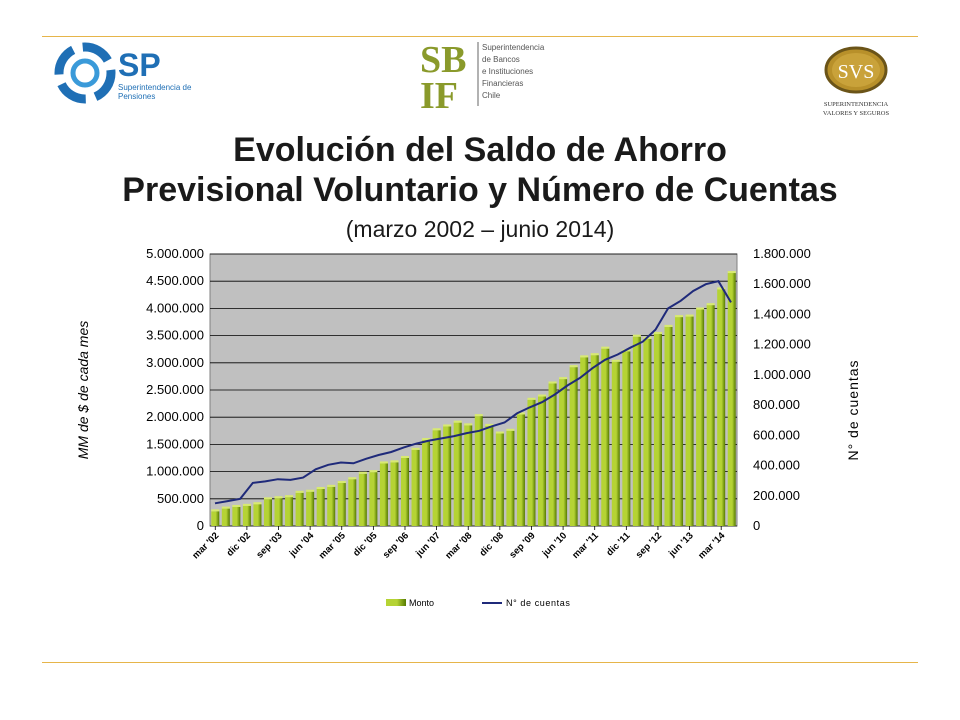 The height and width of the screenshot is (720, 960). What do you see at coordinates (782, 344) in the screenshot?
I see `y2-tick-label: 1.200.000` at bounding box center [782, 344].